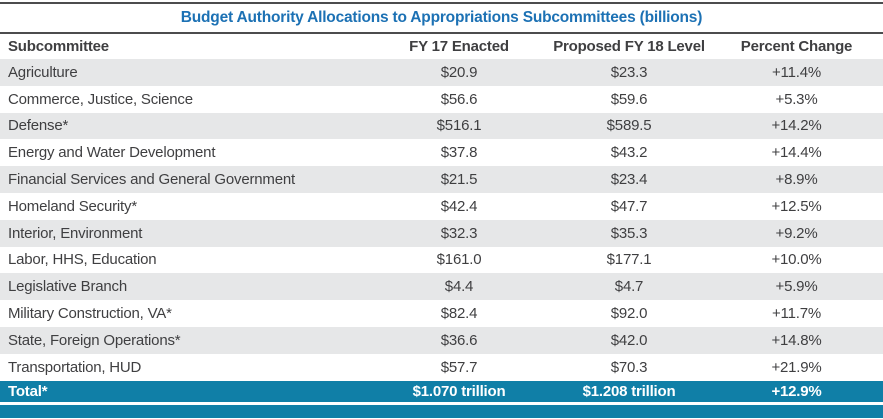 Image resolution: width=883 pixels, height=419 pixels. I want to click on fy17-cell: $21.5, so click(459, 180).